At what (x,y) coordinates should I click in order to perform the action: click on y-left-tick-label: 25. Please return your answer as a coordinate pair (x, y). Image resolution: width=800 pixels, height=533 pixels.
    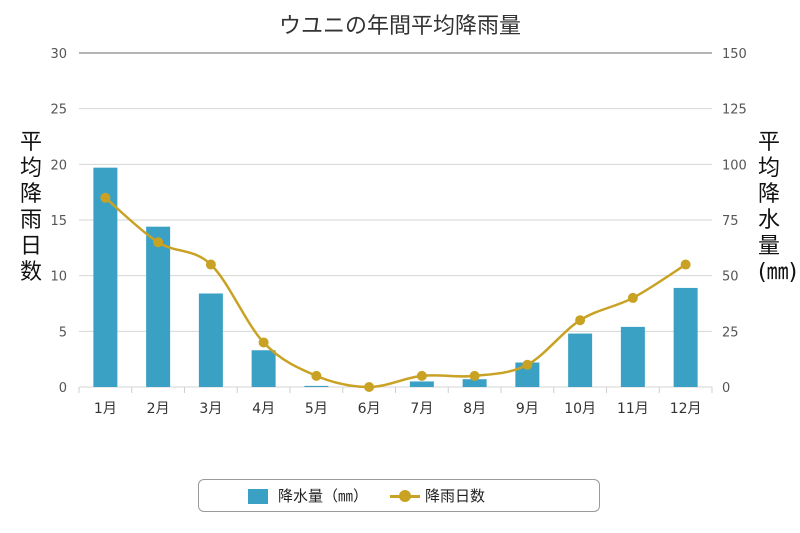
    Looking at the image, I should click on (58, 110).